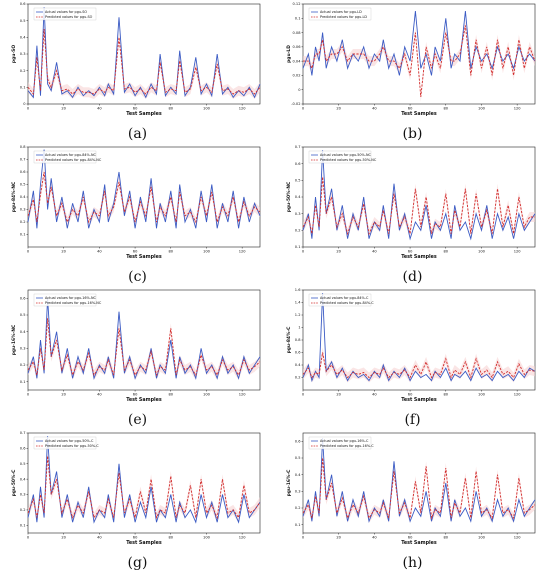  Describe the element at coordinates (69, 441) in the screenshot. I see `legend-label: Actual values for pgu-50%-C` at that location.